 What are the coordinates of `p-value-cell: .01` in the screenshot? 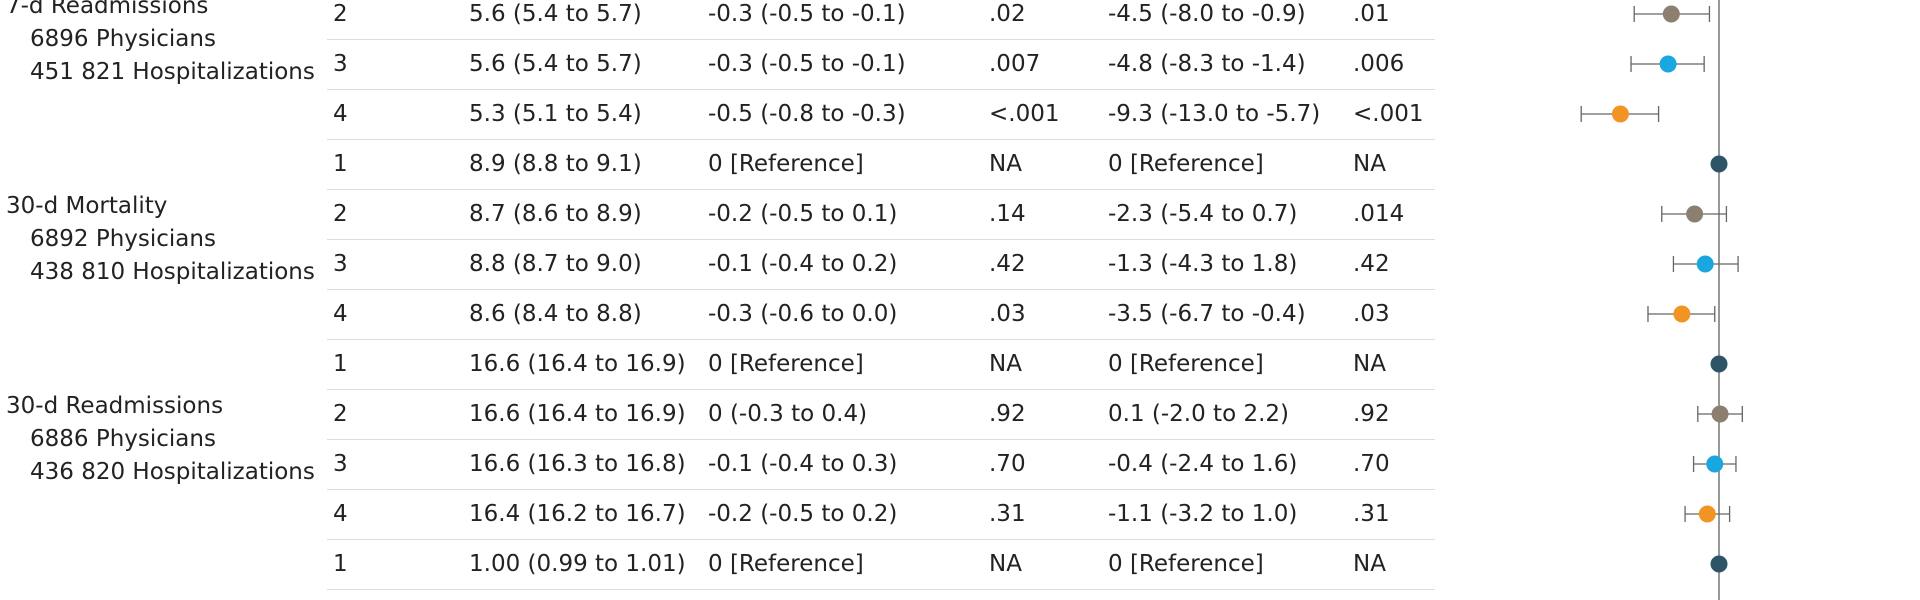 It's located at (1371, 14).